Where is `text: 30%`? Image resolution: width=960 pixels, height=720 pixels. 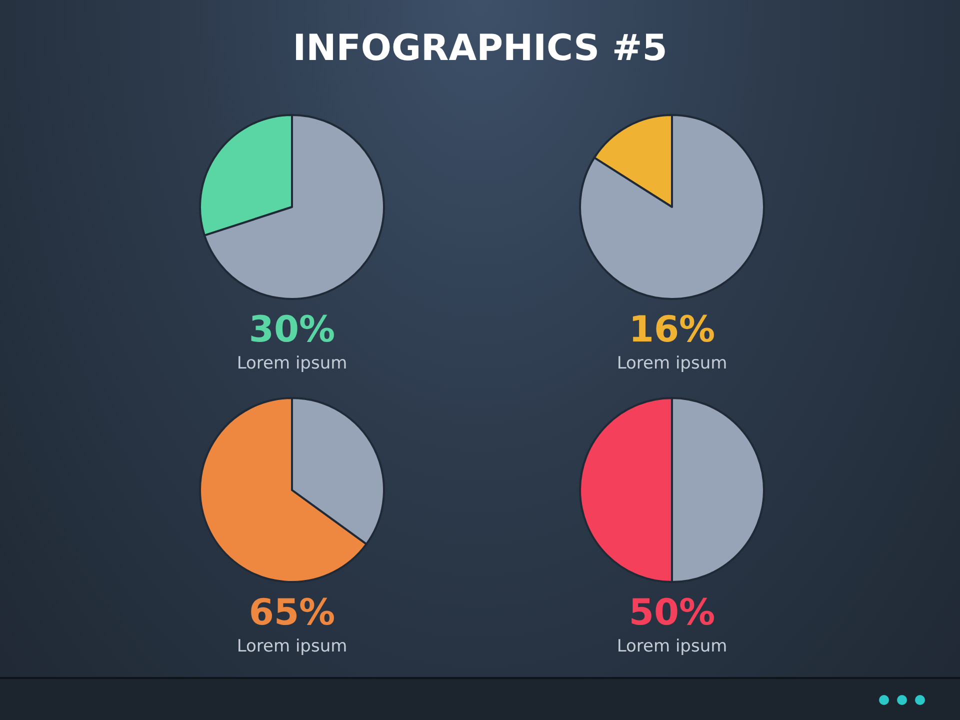
text: 30% is located at coordinates (292, 330).